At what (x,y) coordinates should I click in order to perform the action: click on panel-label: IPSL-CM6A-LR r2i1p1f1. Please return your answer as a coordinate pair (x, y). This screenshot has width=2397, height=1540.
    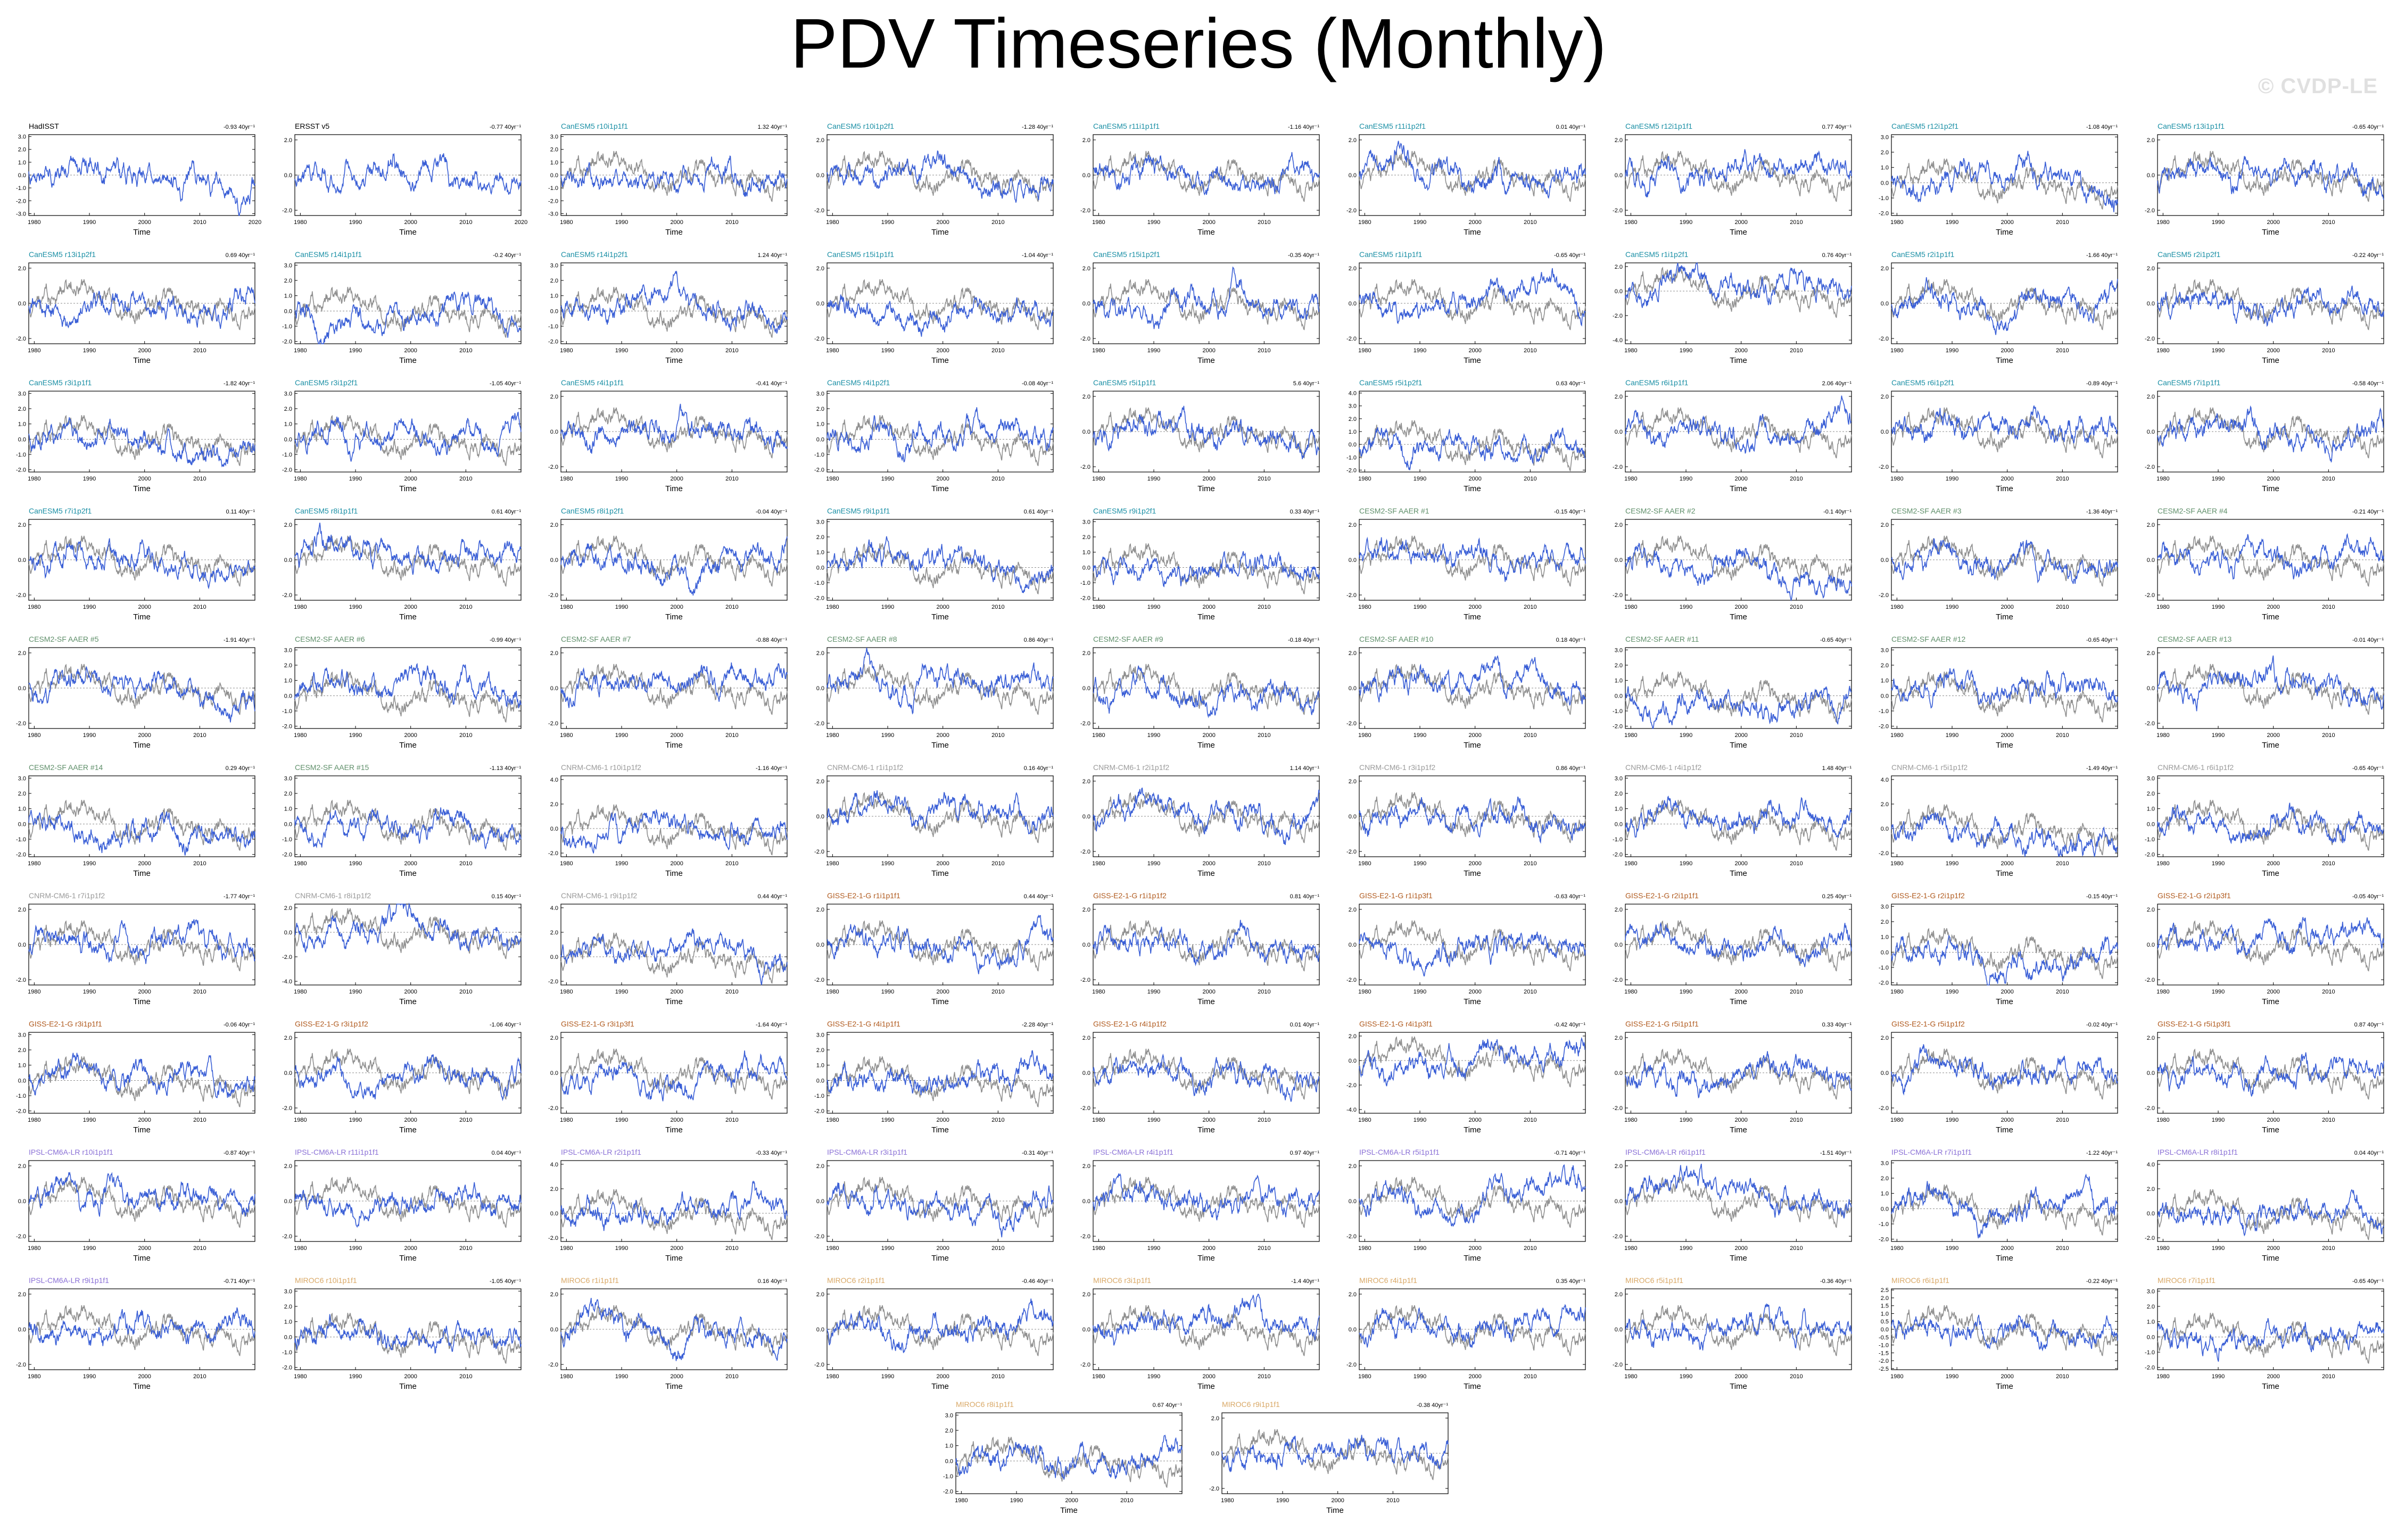
    Looking at the image, I should click on (601, 1152).